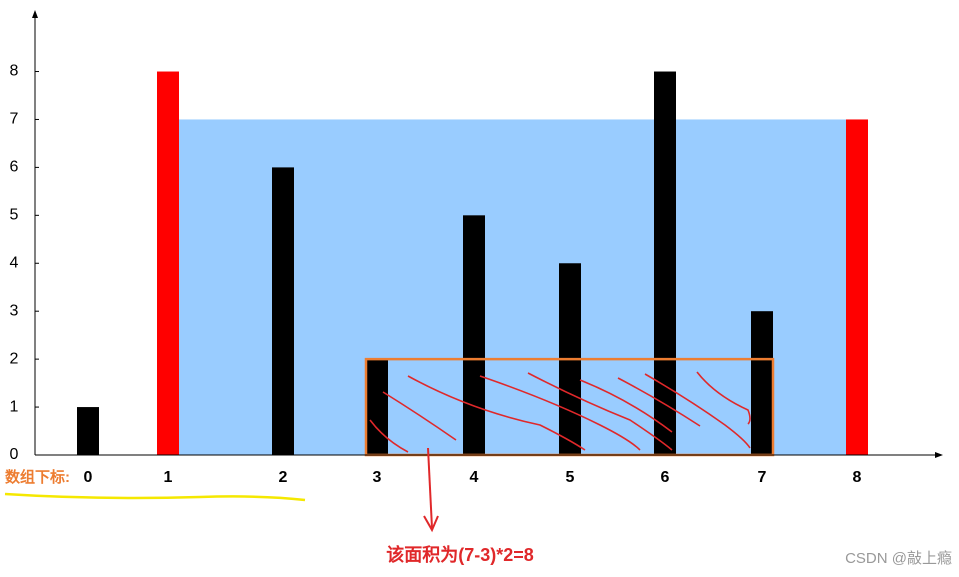 This screenshot has height=577, width=959. Describe the element at coordinates (88, 477) in the screenshot. I see `x-tick-label: 0` at that location.